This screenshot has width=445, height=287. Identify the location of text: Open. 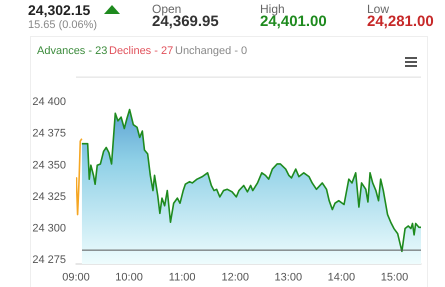
(167, 9).